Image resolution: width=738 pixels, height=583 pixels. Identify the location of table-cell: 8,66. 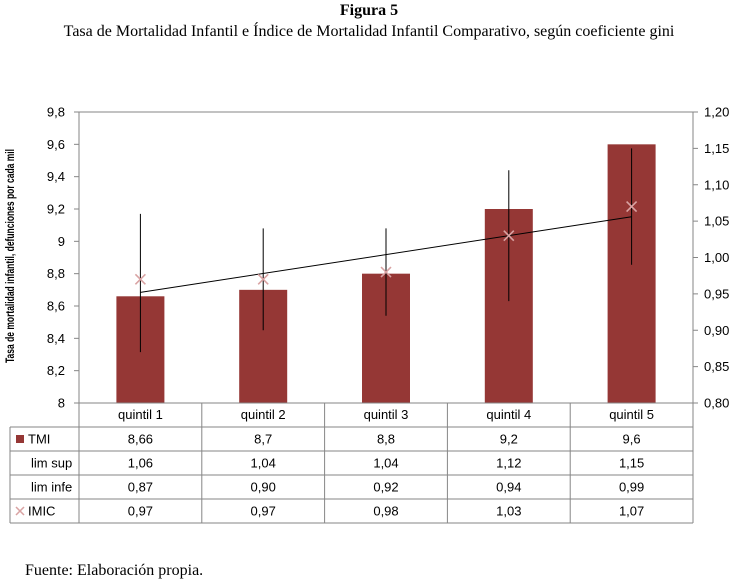
(140, 439).